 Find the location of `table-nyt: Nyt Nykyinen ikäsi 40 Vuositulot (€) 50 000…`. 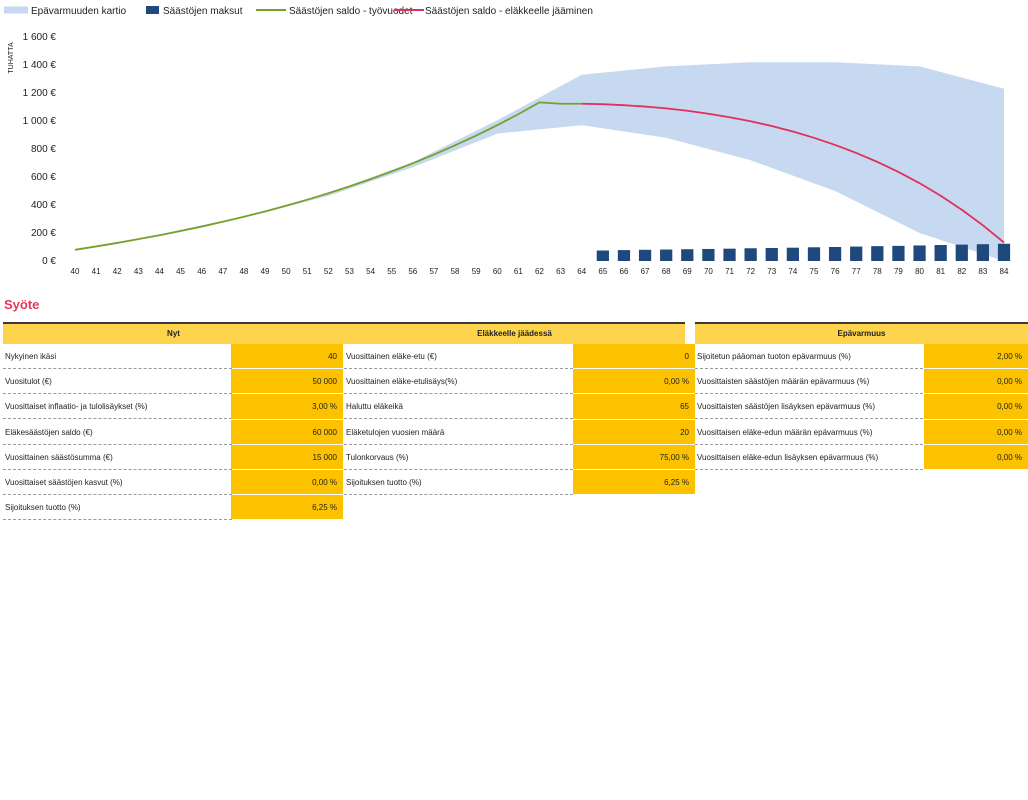

table-nyt: Nyt Nykyinen ikäsi 40 Vuositulot (€) 50 000… is located at coordinates (173, 421).